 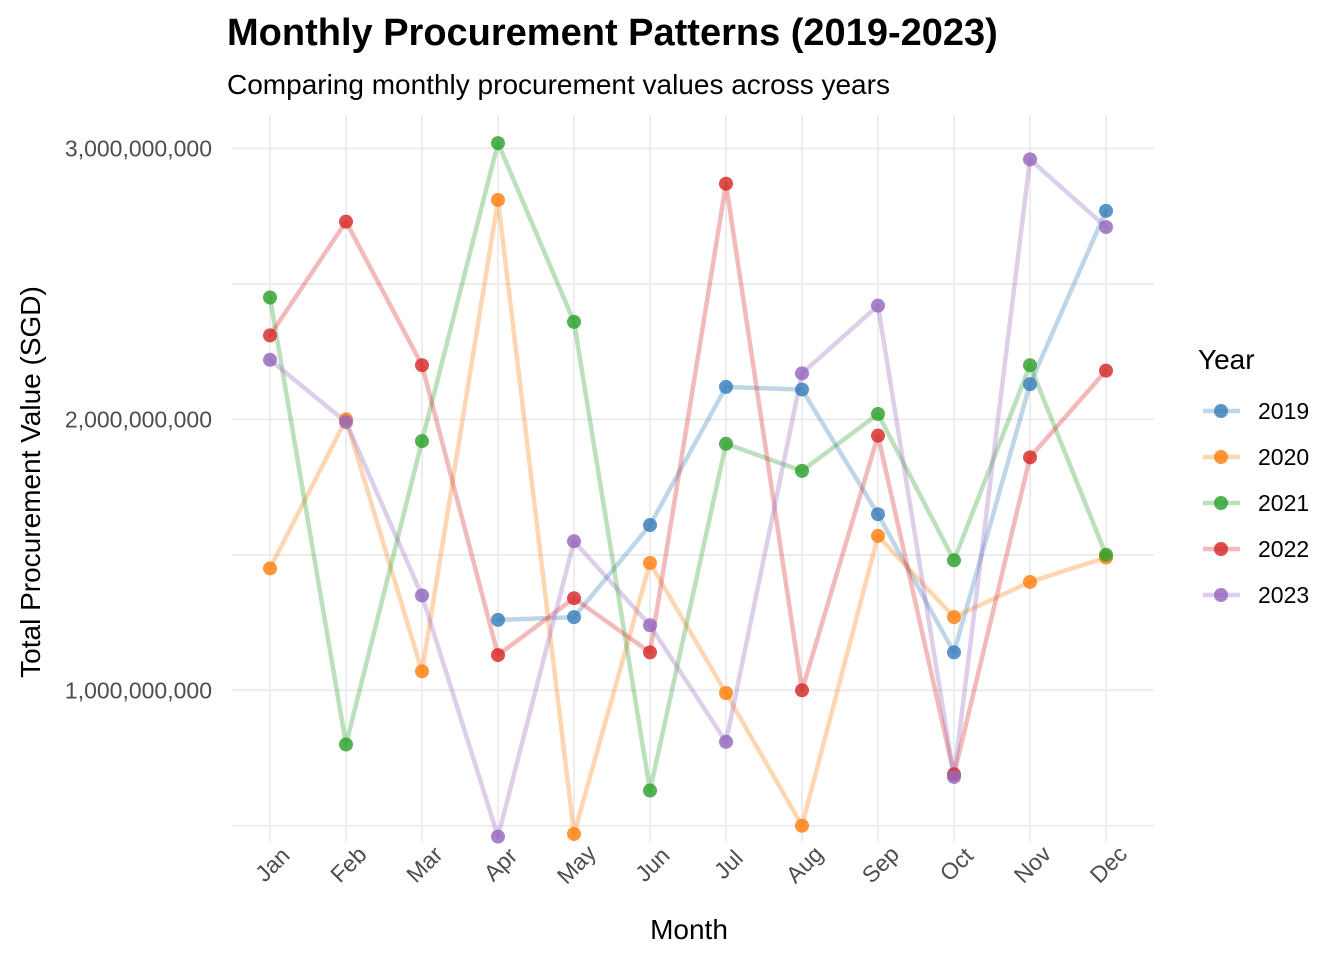 I want to click on x-tick-label-jan: Jan, so click(x=272, y=864).